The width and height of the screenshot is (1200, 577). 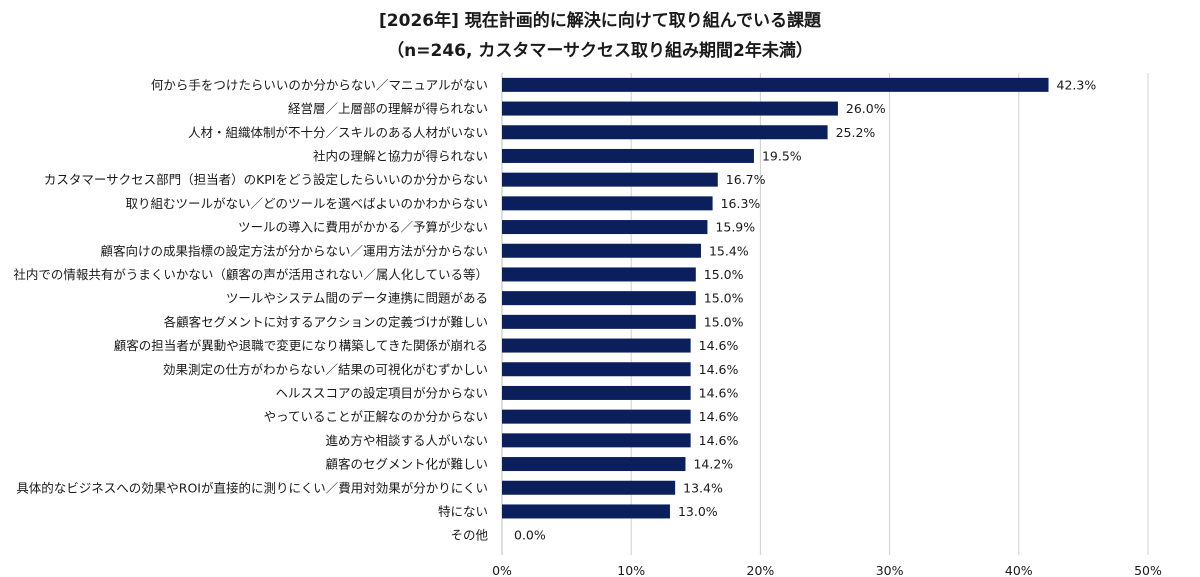 What do you see at coordinates (250, 274) in the screenshot?
I see `category-label: 社内での情報共有がうまくいかない（顧客の声が活用されない／属人化している等）` at bounding box center [250, 274].